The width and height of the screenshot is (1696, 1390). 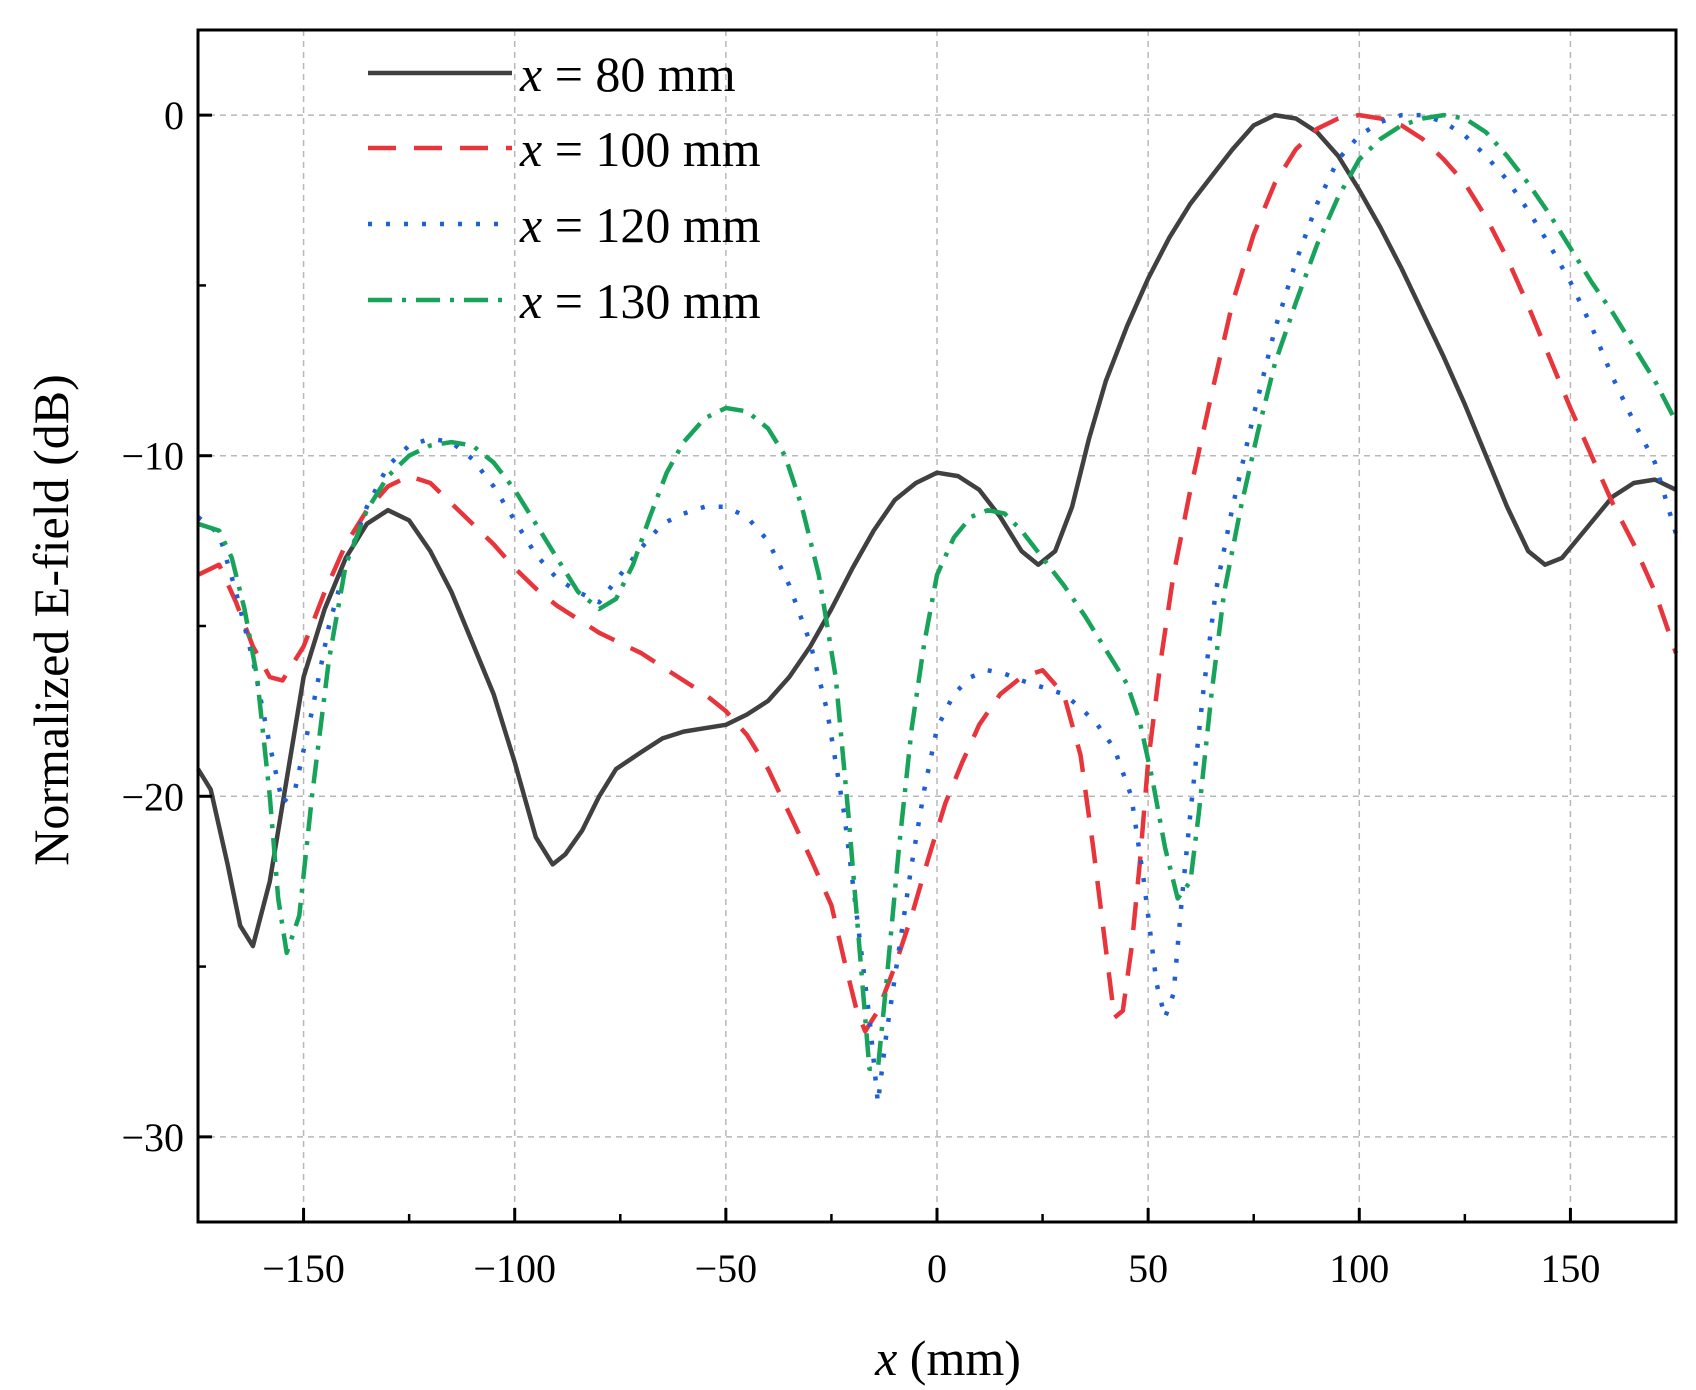 I want to click on legend-label-130mm: x = 130 mm, so click(x=640, y=301).